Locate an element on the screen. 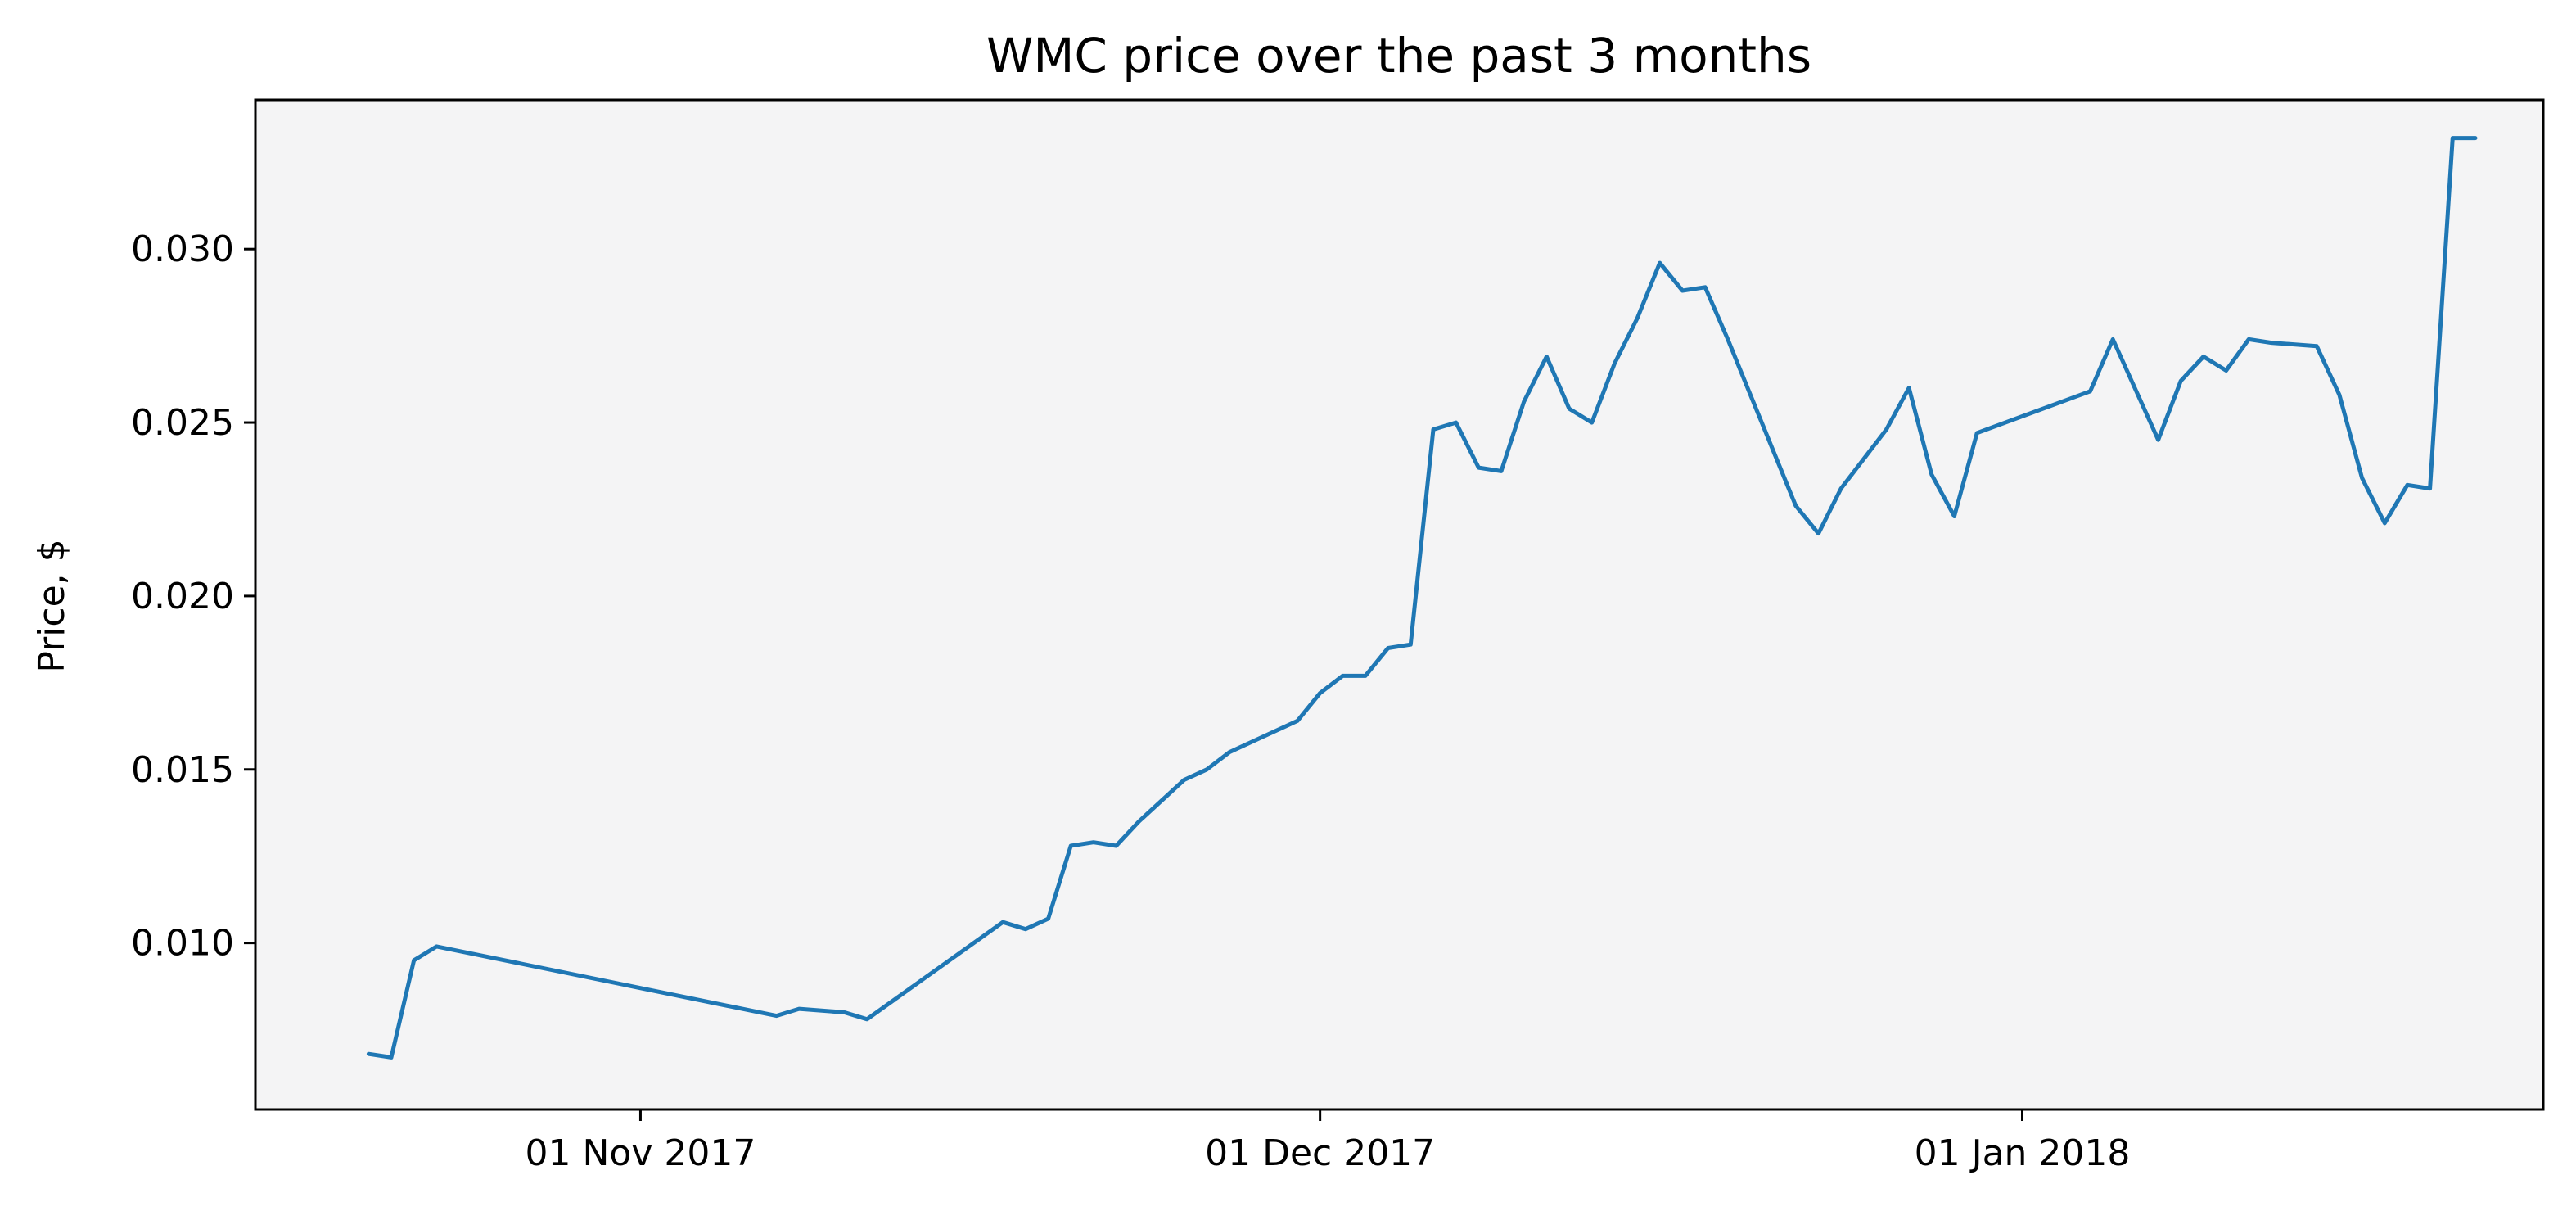  y-tick-label: 0.015 is located at coordinates (182, 770).